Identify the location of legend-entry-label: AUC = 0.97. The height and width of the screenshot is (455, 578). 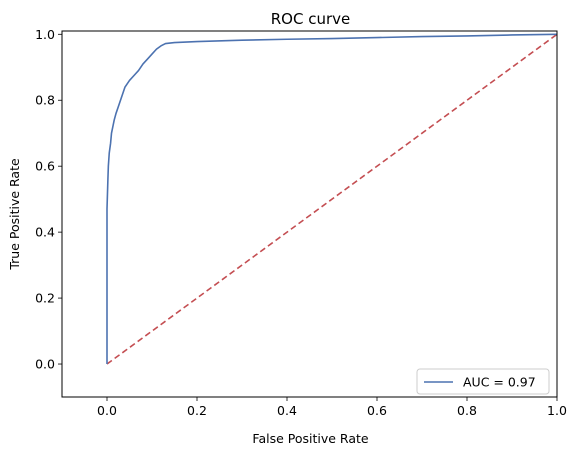
(499, 382).